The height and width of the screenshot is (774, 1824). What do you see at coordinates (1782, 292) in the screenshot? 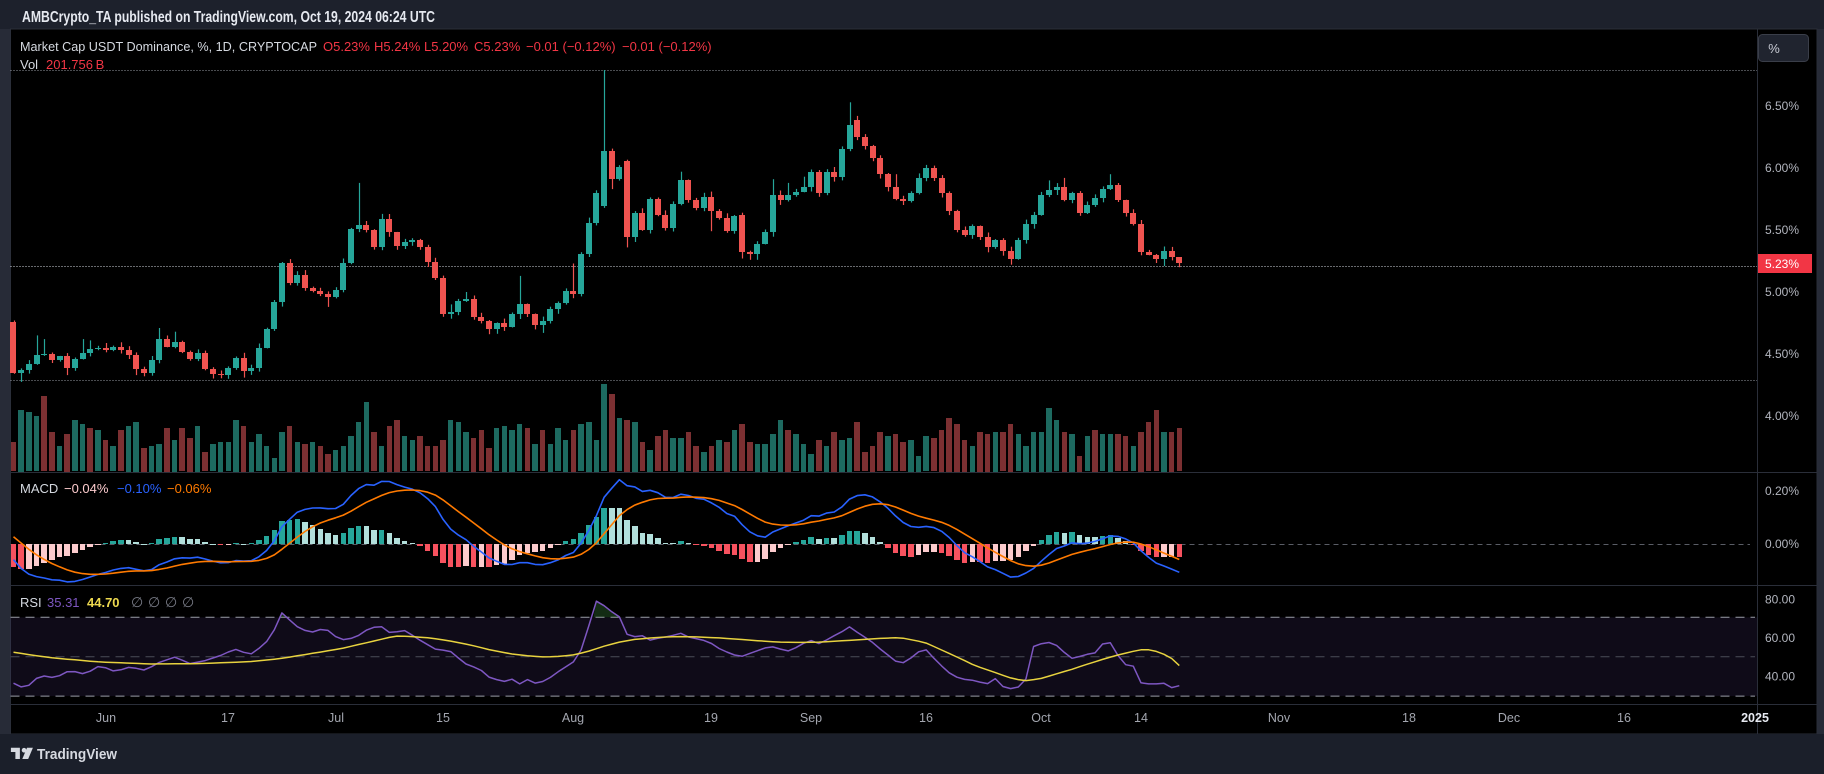
I see `svg-text: 5.00%` at bounding box center [1782, 292].